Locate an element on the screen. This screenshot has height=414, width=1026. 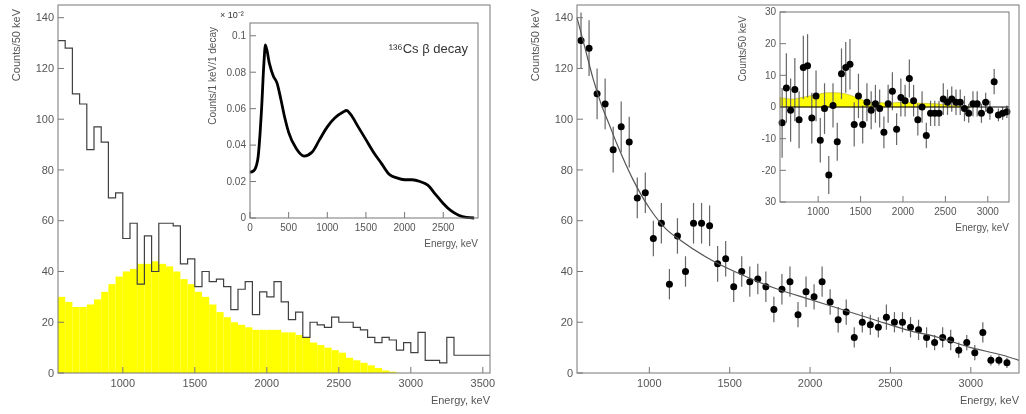
y-tick-label: 0.1 is located at coordinates (239, 36).